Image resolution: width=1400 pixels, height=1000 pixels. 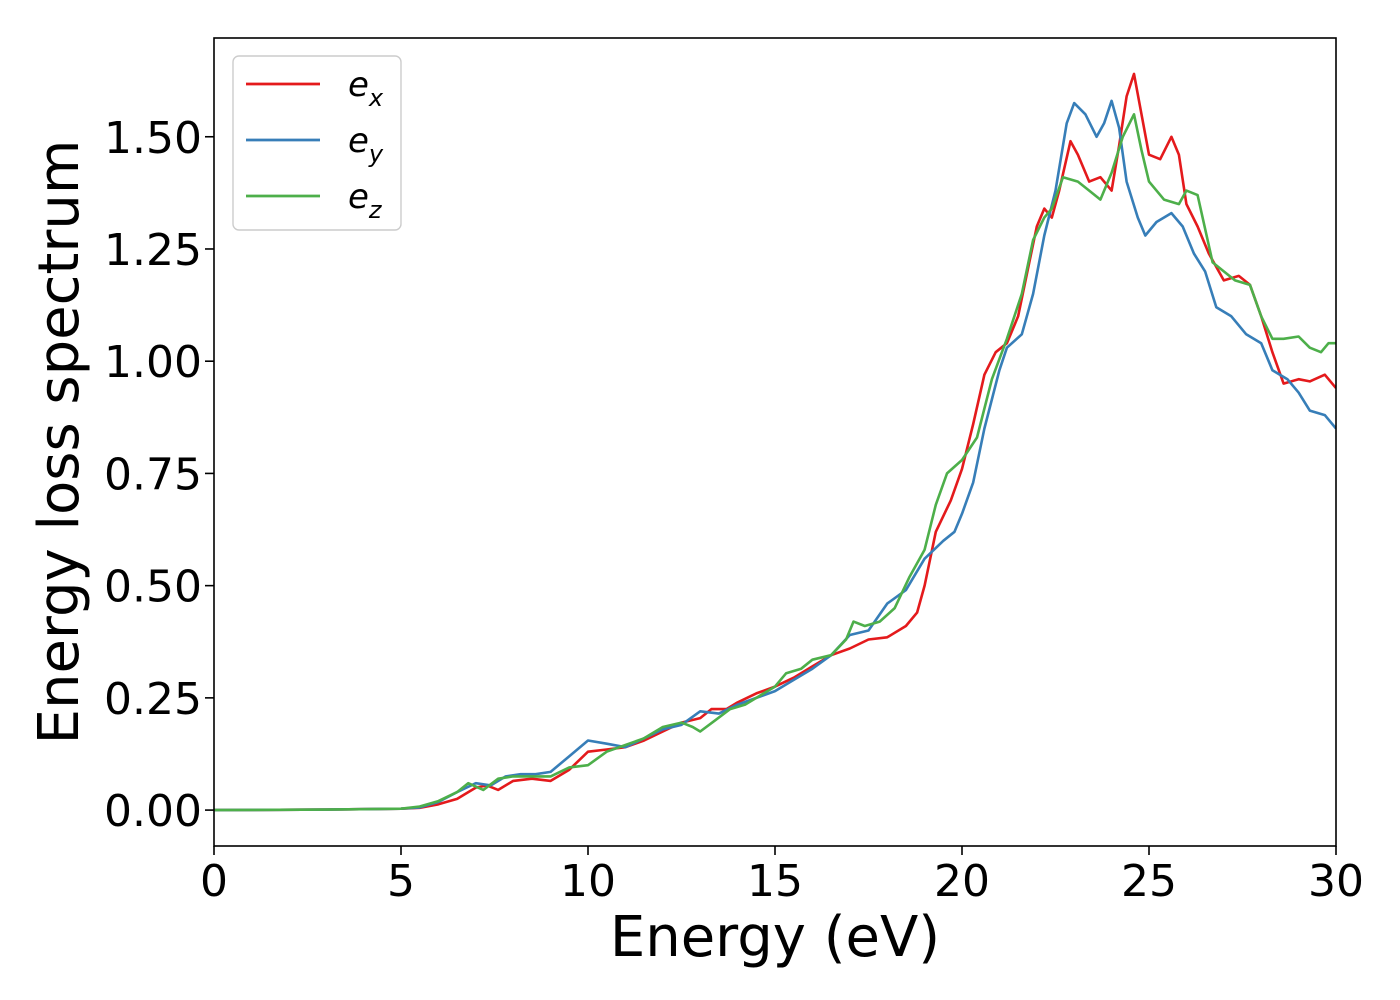 What do you see at coordinates (153, 250) in the screenshot?
I see `y-tick-label: 1.25` at bounding box center [153, 250].